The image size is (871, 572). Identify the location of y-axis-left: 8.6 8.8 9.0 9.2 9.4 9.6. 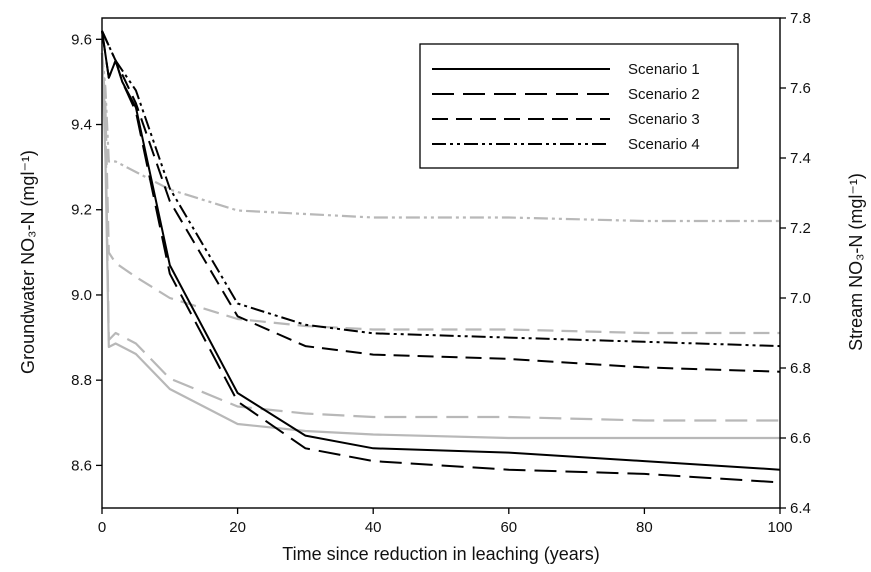
(86, 252).